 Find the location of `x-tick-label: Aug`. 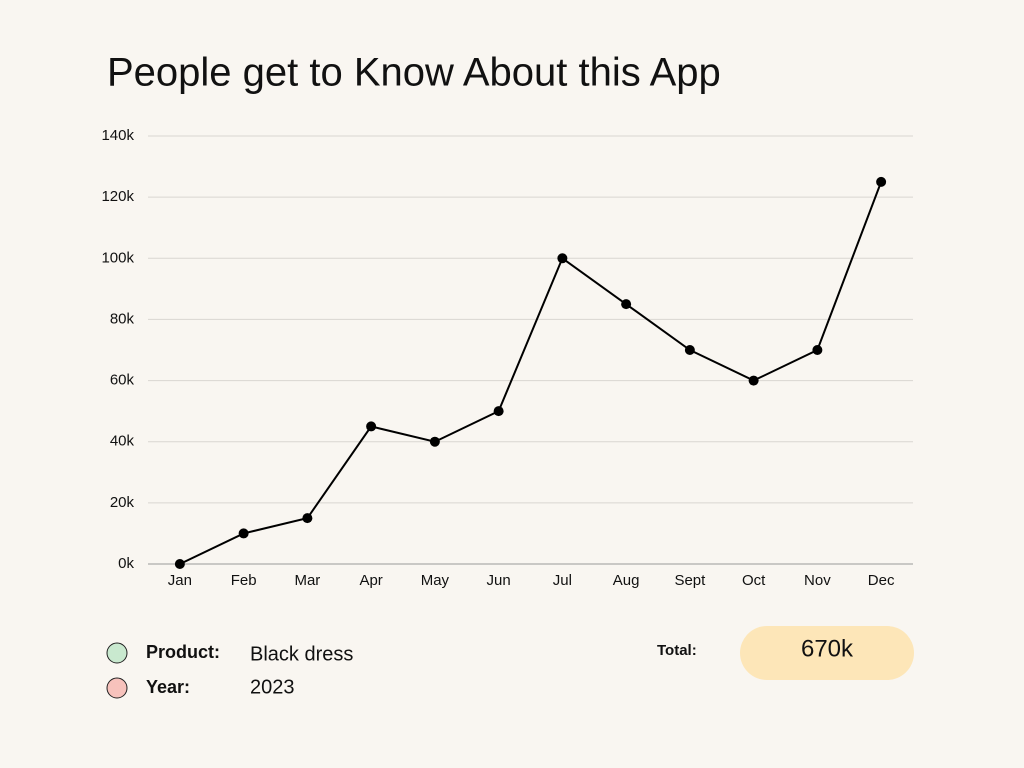

x-tick-label: Aug is located at coordinates (626, 580).